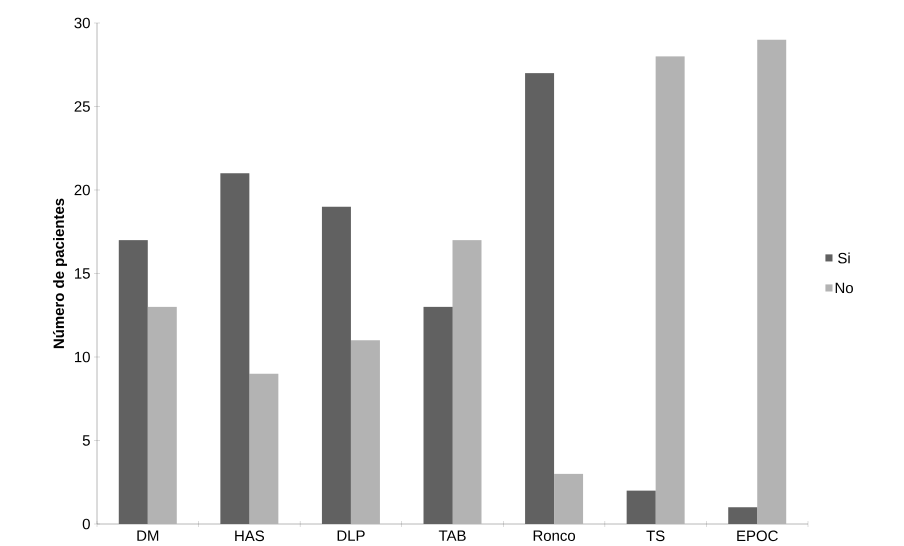  Describe the element at coordinates (844, 258) in the screenshot. I see `legend-label: Si` at that location.